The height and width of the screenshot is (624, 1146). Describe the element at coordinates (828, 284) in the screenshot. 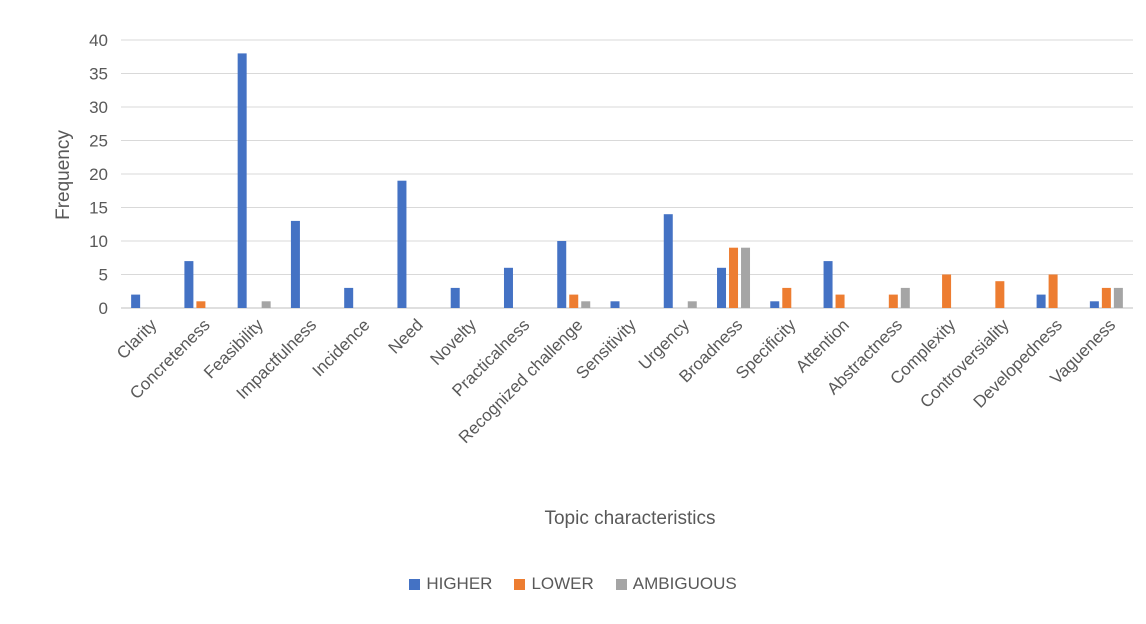

I see `bar-higher-attention` at that location.